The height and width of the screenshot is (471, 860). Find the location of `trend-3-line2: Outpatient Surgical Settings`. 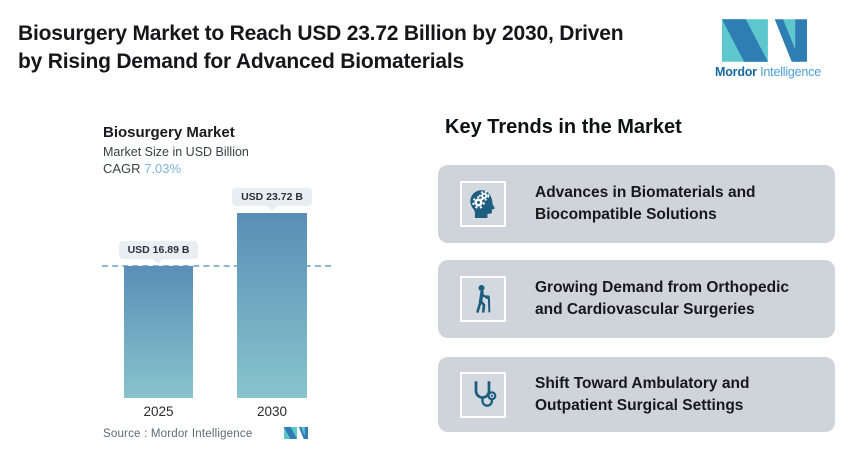

trend-3-line2: Outpatient Surgical Settings is located at coordinates (639, 405).